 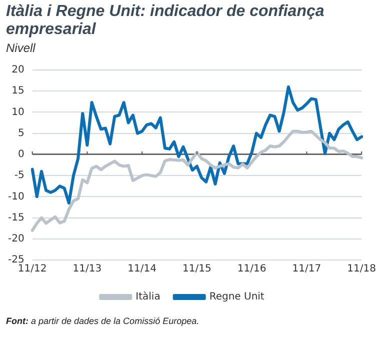 I want to click on x-tick-label: 11/18, so click(x=361, y=269).